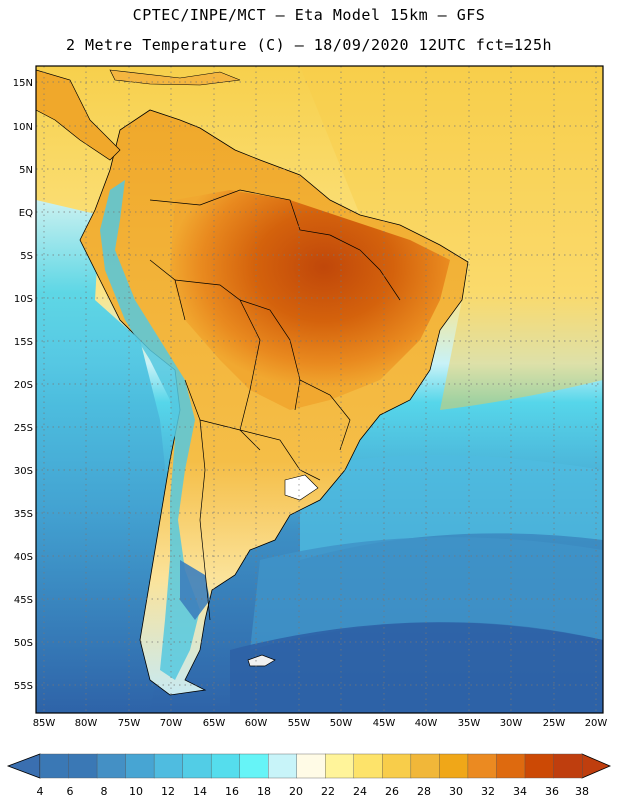 This screenshot has height=800, width=618. I want to click on lat-label: 5S, so click(26, 256).